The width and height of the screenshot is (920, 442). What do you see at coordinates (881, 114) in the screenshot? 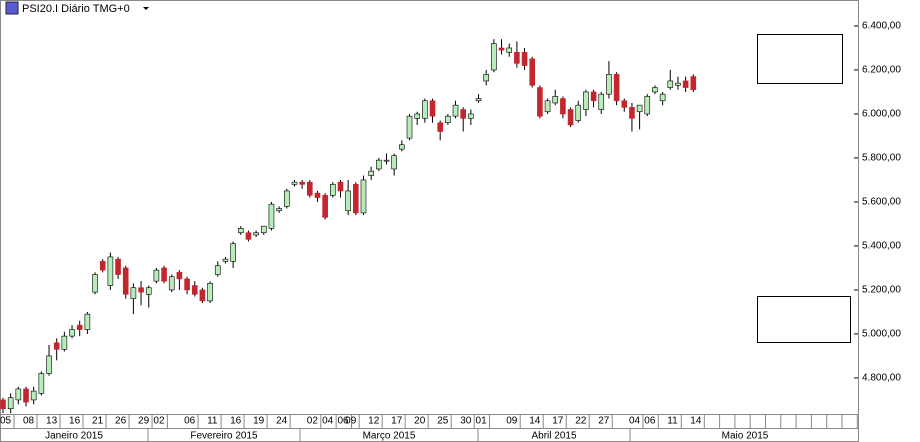
I see `y-tick-label: 6.000,00` at bounding box center [881, 114].